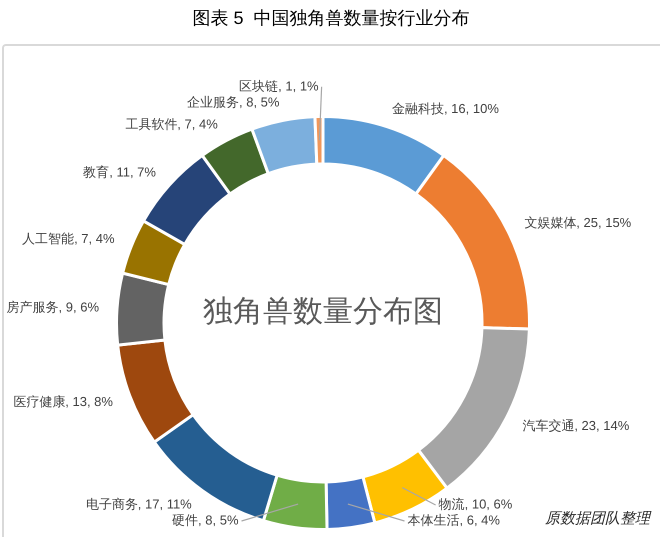 The image size is (662, 537). What do you see at coordinates (68, 238) in the screenshot?
I see `slice-label: 人工智能, 7, 4%` at bounding box center [68, 238].